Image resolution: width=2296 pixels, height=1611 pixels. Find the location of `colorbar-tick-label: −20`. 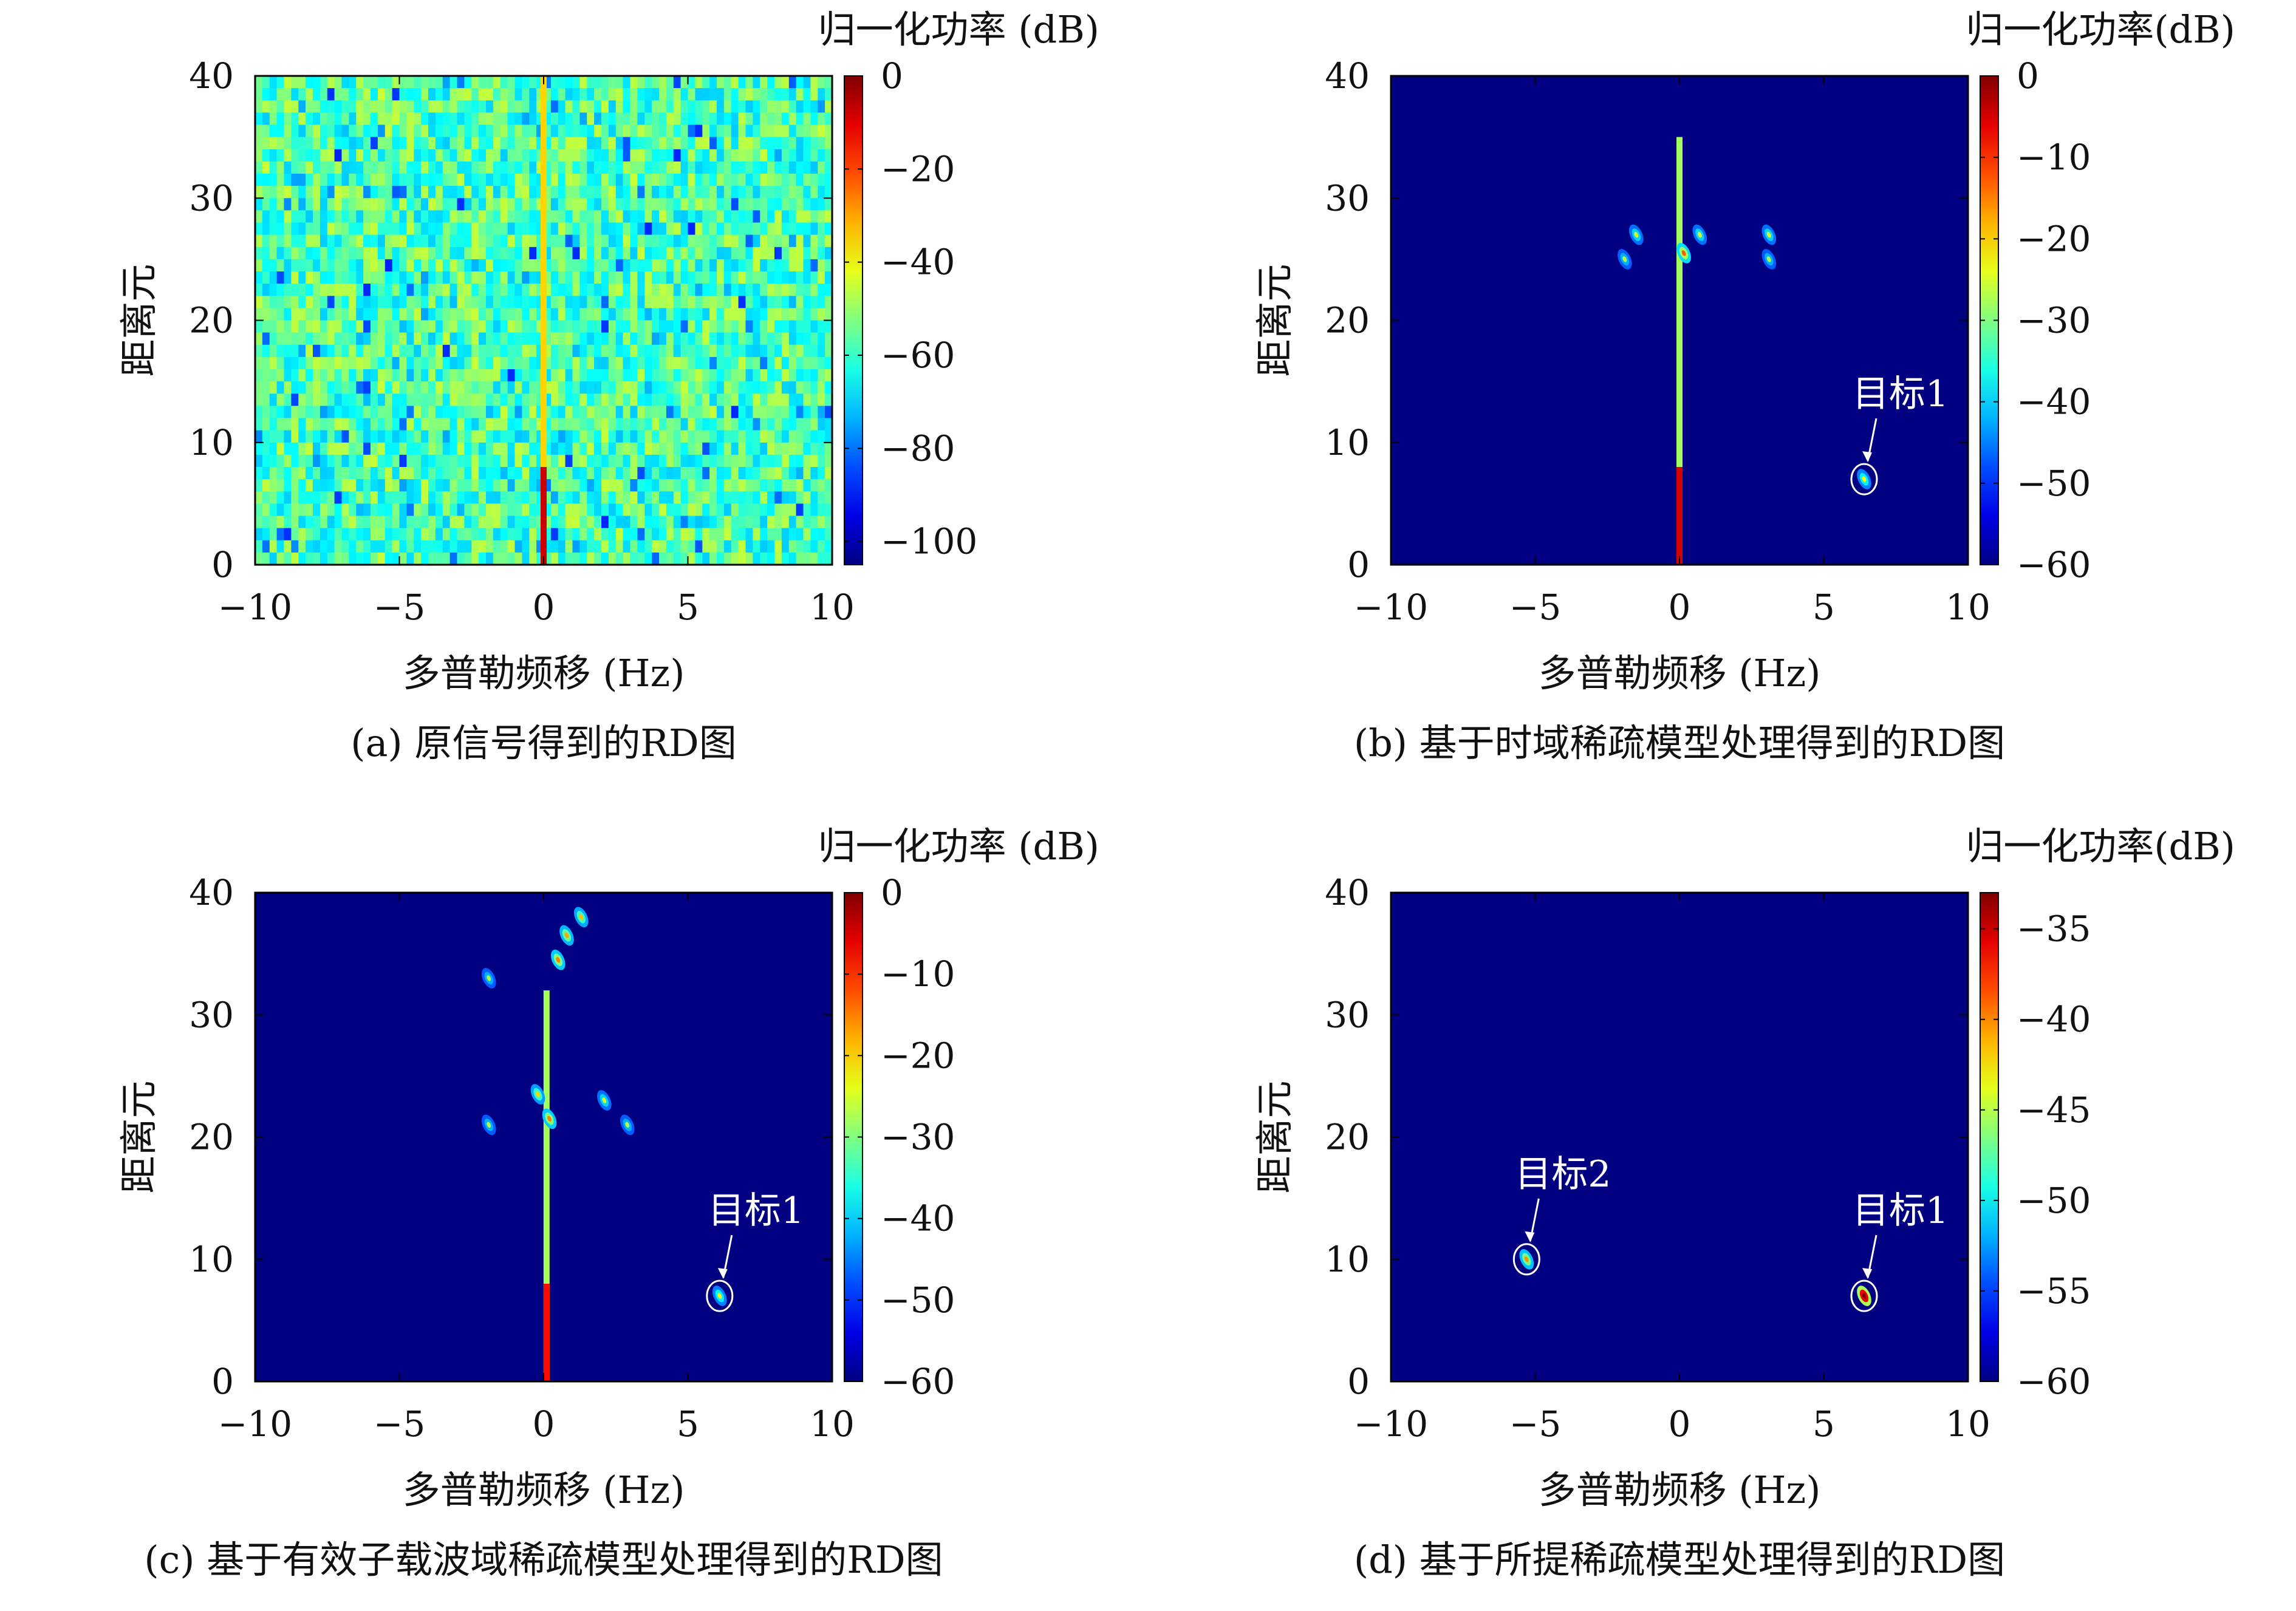

colorbar-tick-label: −20 is located at coordinates (918, 169).